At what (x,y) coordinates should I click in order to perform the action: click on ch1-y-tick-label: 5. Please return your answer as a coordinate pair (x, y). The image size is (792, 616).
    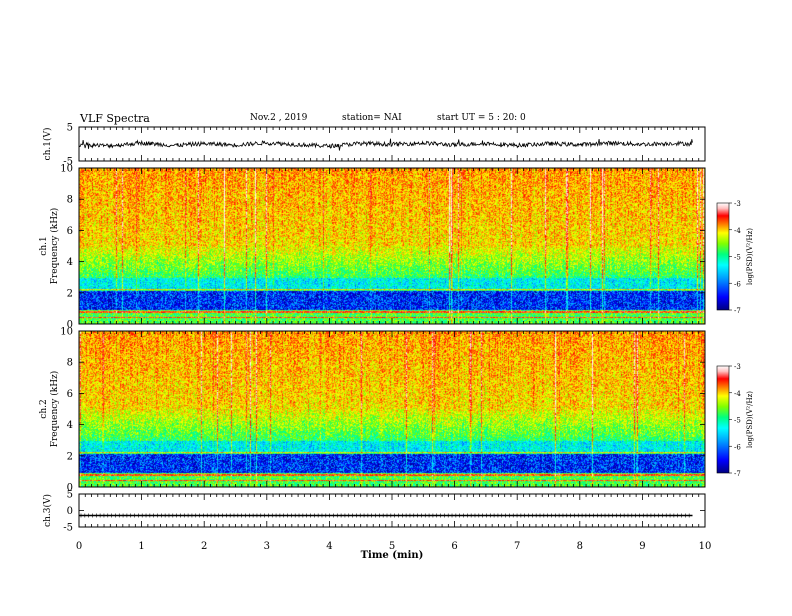
    Looking at the image, I should click on (70, 128).